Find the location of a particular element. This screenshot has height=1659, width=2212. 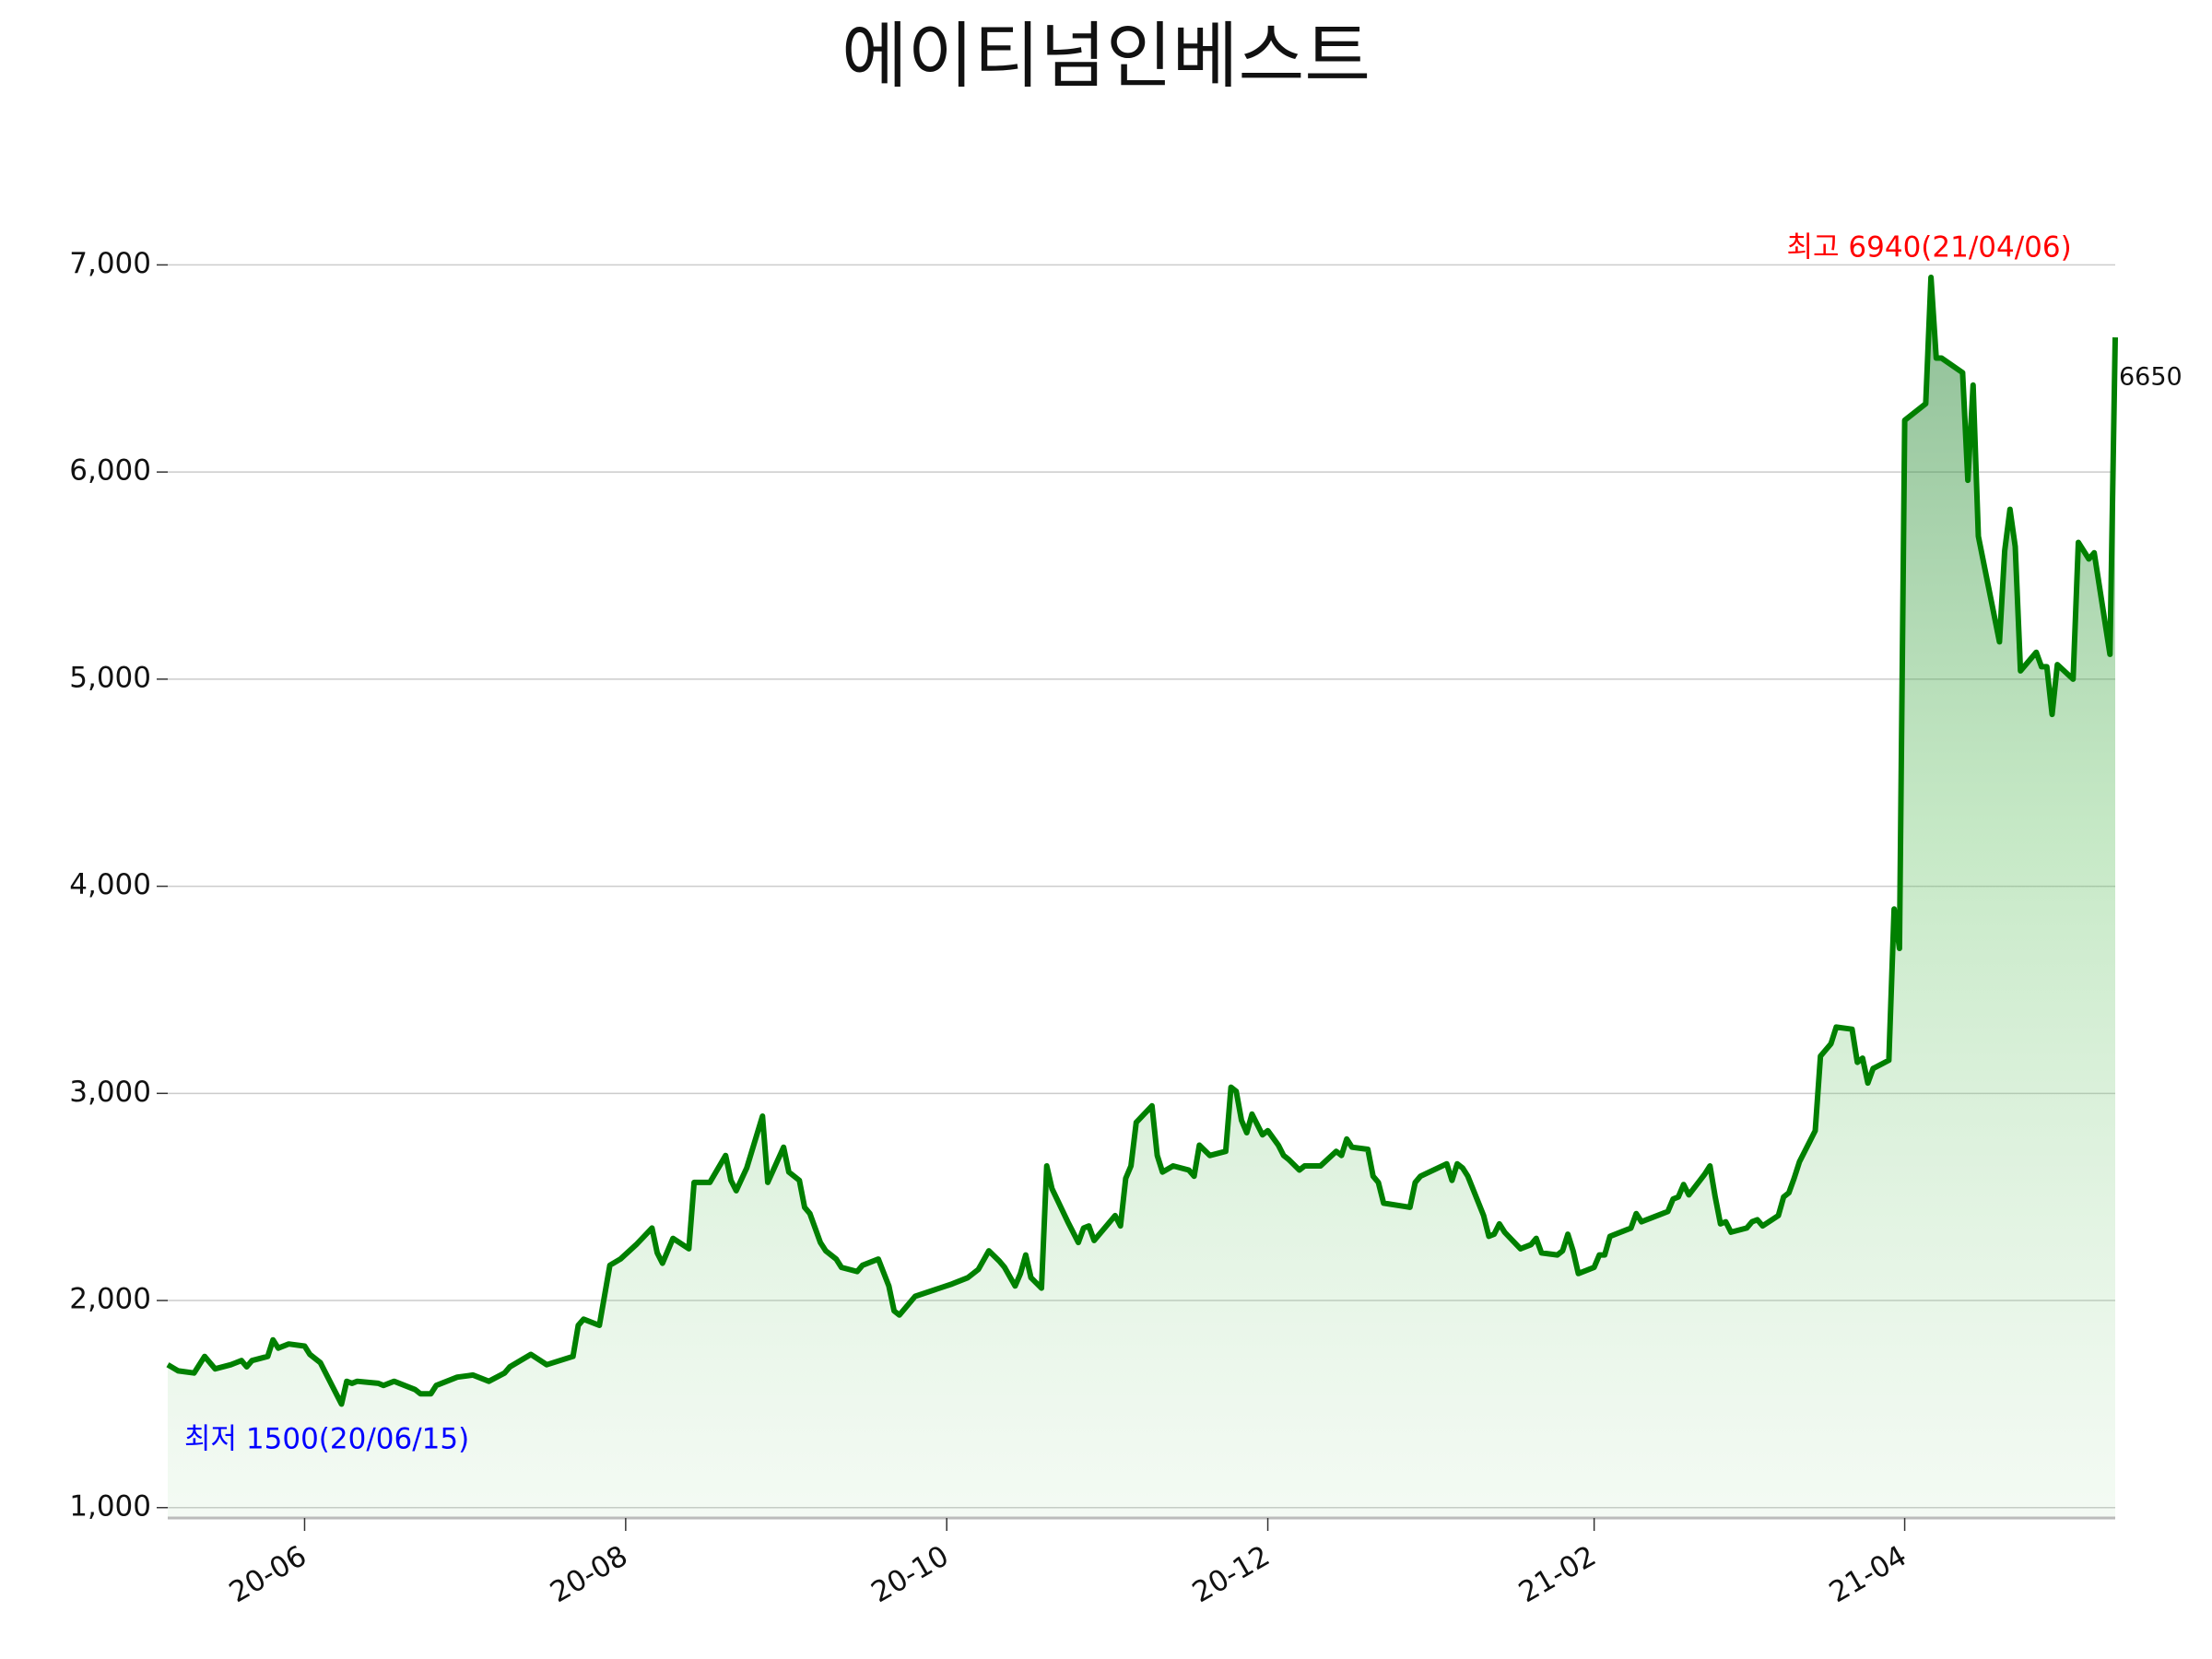

y-tick-label: 6,000 is located at coordinates (110, 471).